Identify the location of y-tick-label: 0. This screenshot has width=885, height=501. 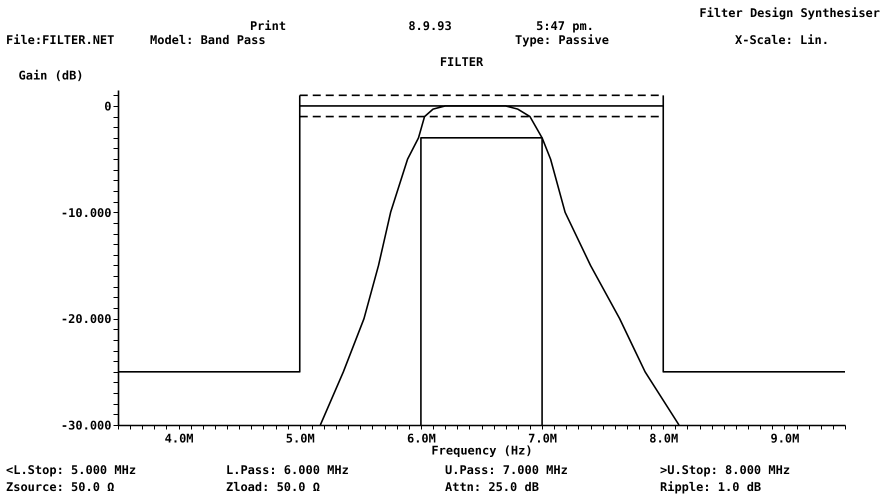
(108, 106).